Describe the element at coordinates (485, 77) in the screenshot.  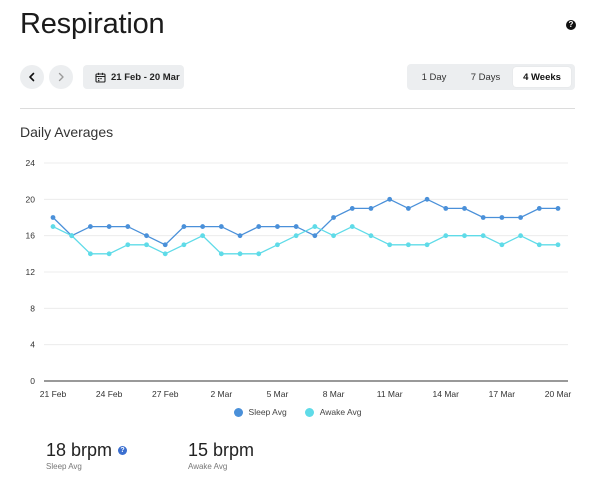
I see `tab-7-days: 7 Days` at that location.